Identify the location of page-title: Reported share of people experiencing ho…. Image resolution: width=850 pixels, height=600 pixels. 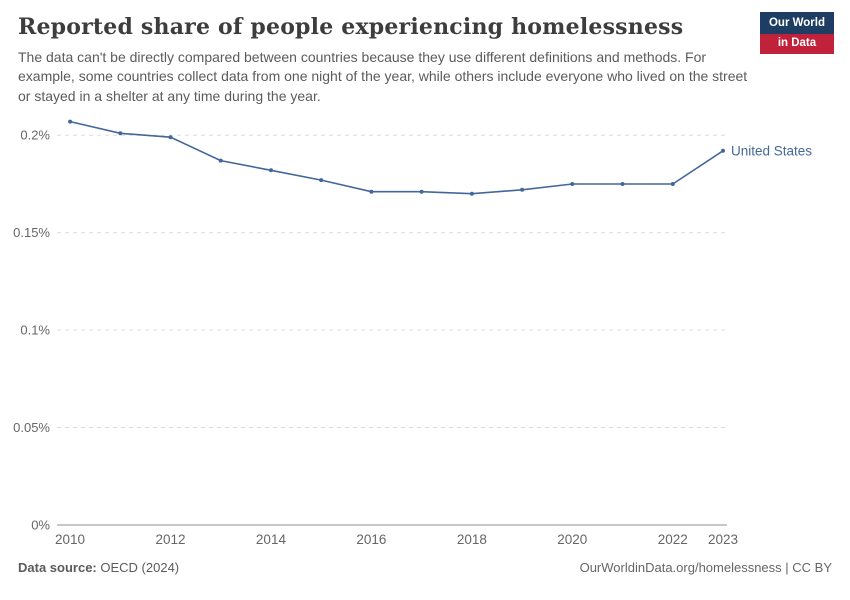
(351, 27).